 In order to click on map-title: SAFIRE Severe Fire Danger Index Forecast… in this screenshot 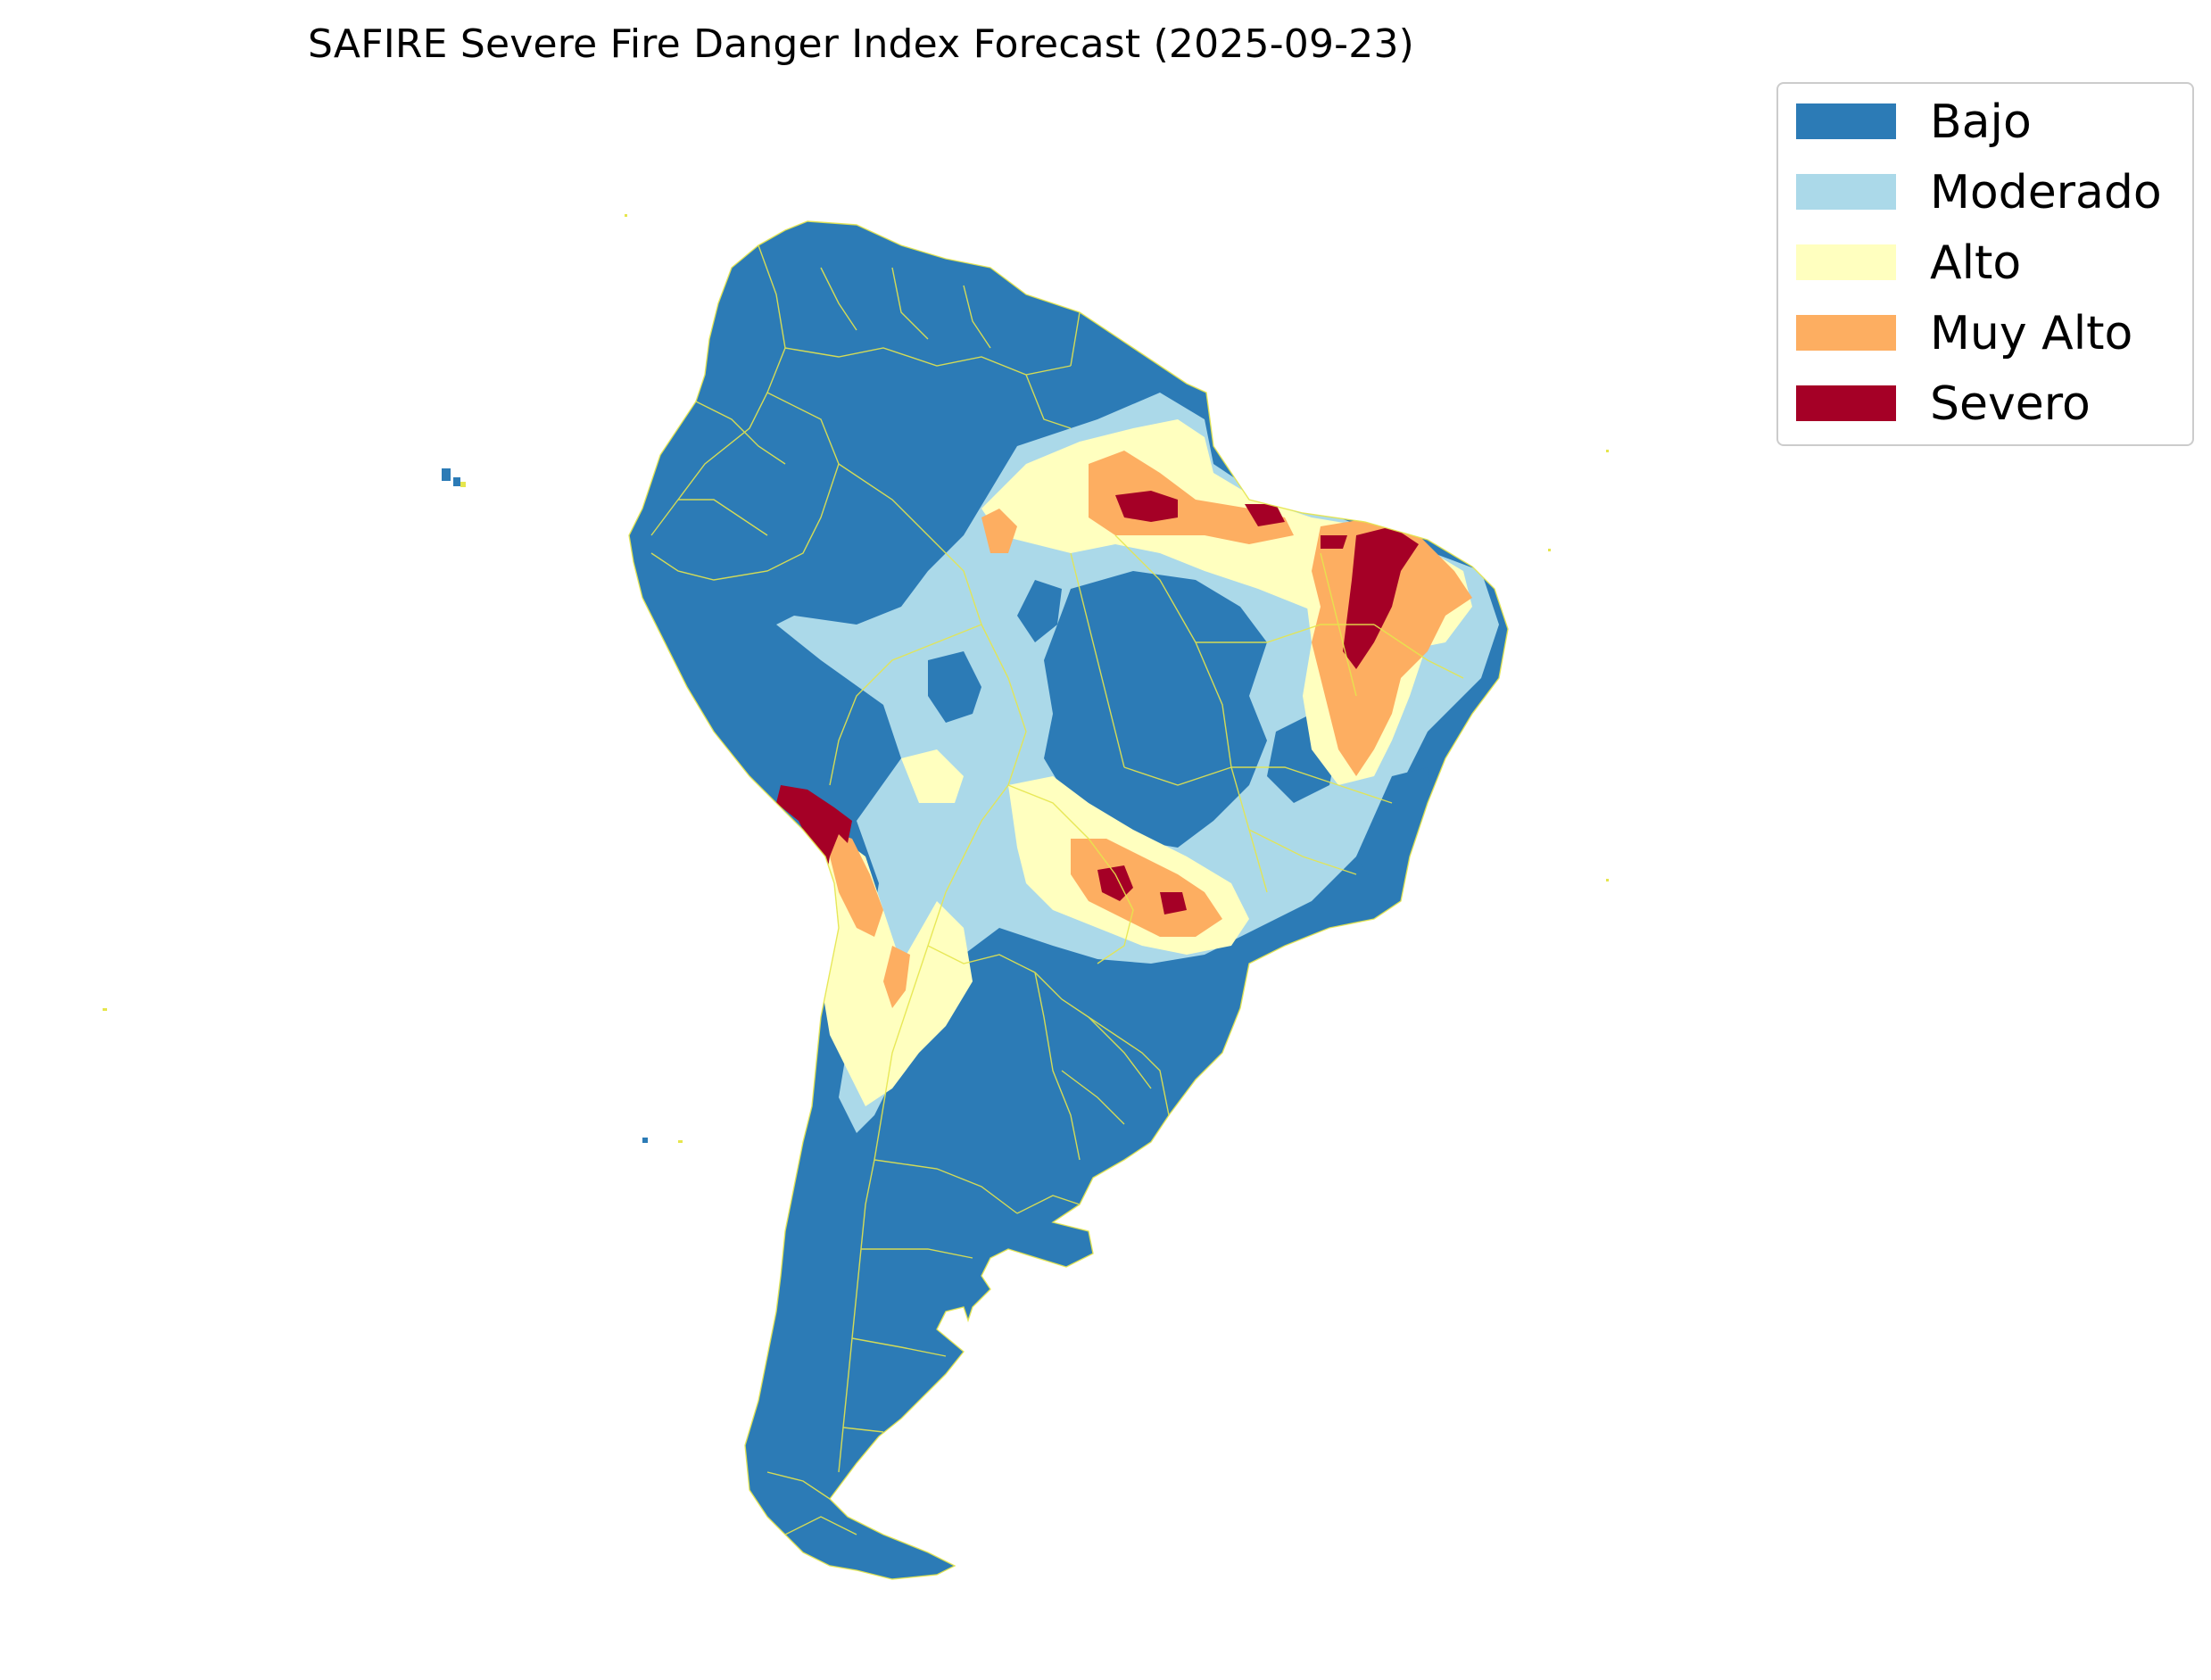, I will do `click(861, 44)`.